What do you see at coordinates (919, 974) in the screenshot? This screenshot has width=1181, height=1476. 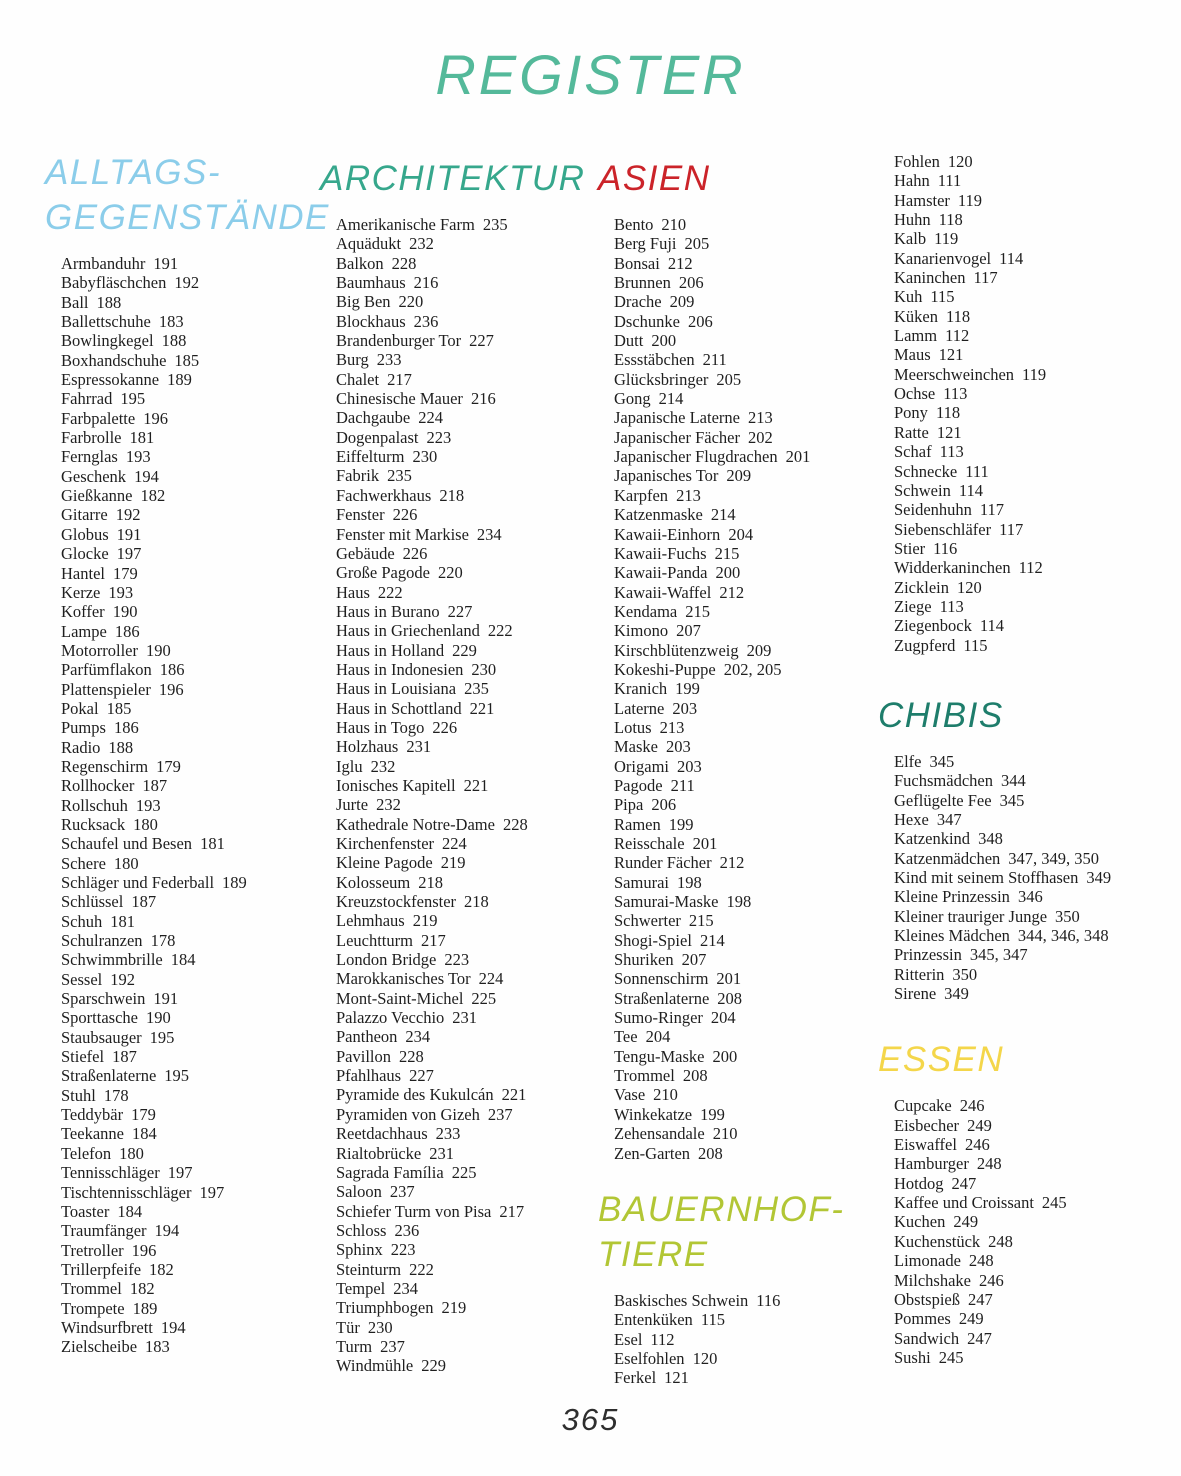 I see `entry-term: Ritterin` at bounding box center [919, 974].